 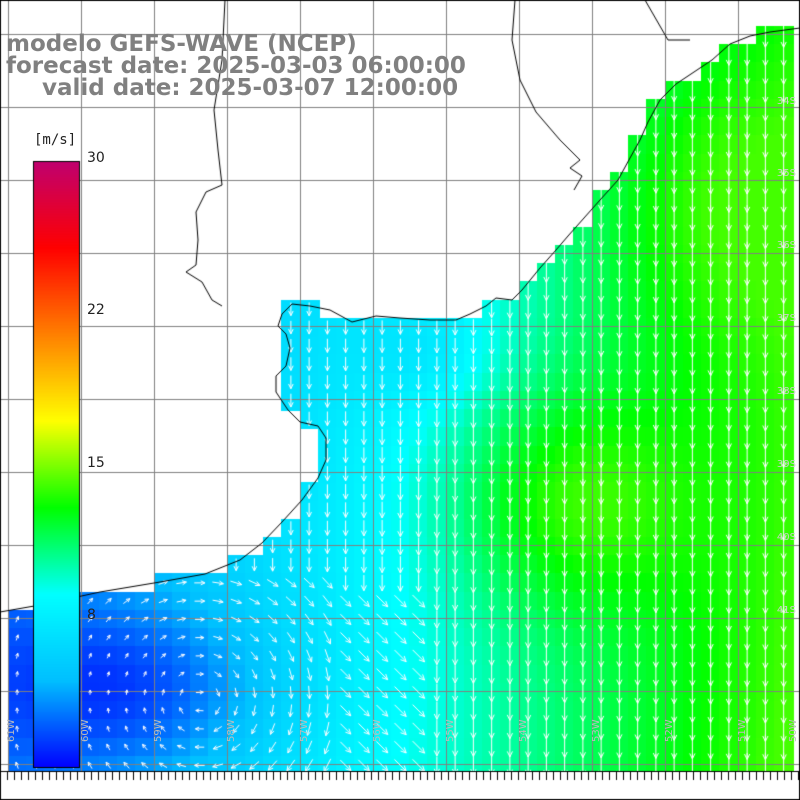 I want to click on lat-label-37s: 37S, so click(x=786, y=318).